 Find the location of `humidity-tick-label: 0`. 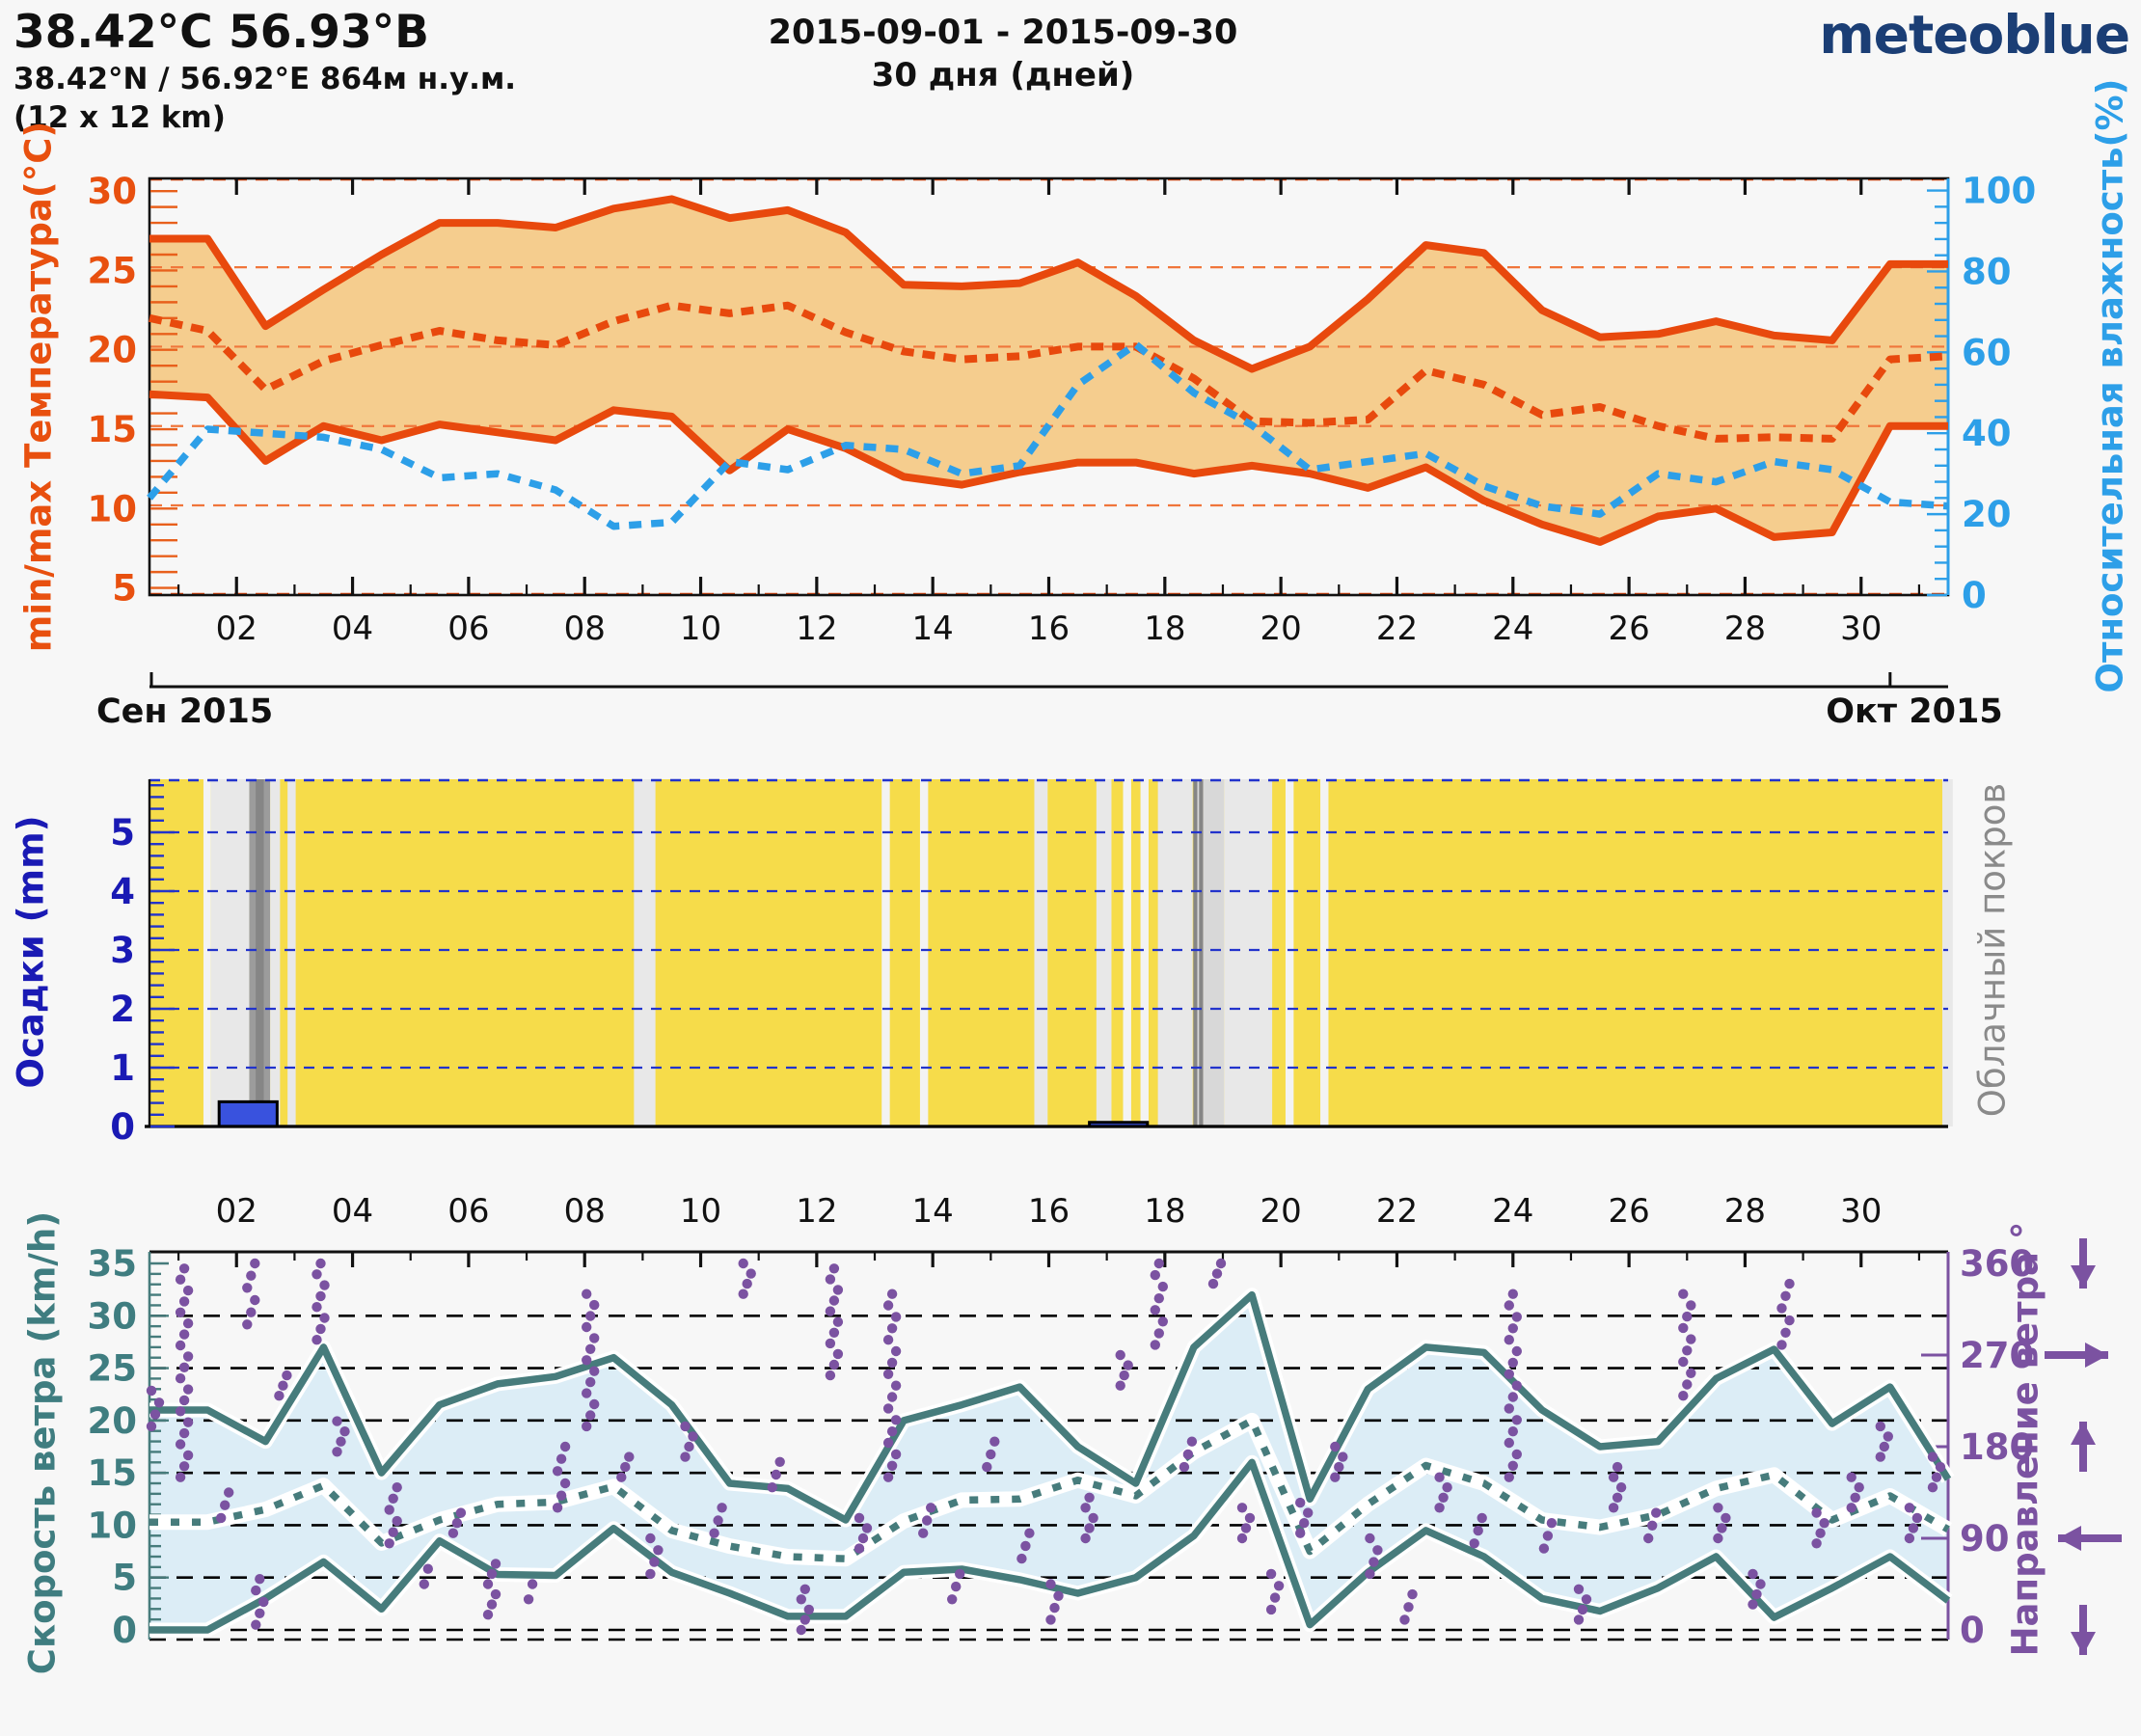

humidity-tick-label: 0 is located at coordinates (1974, 595).